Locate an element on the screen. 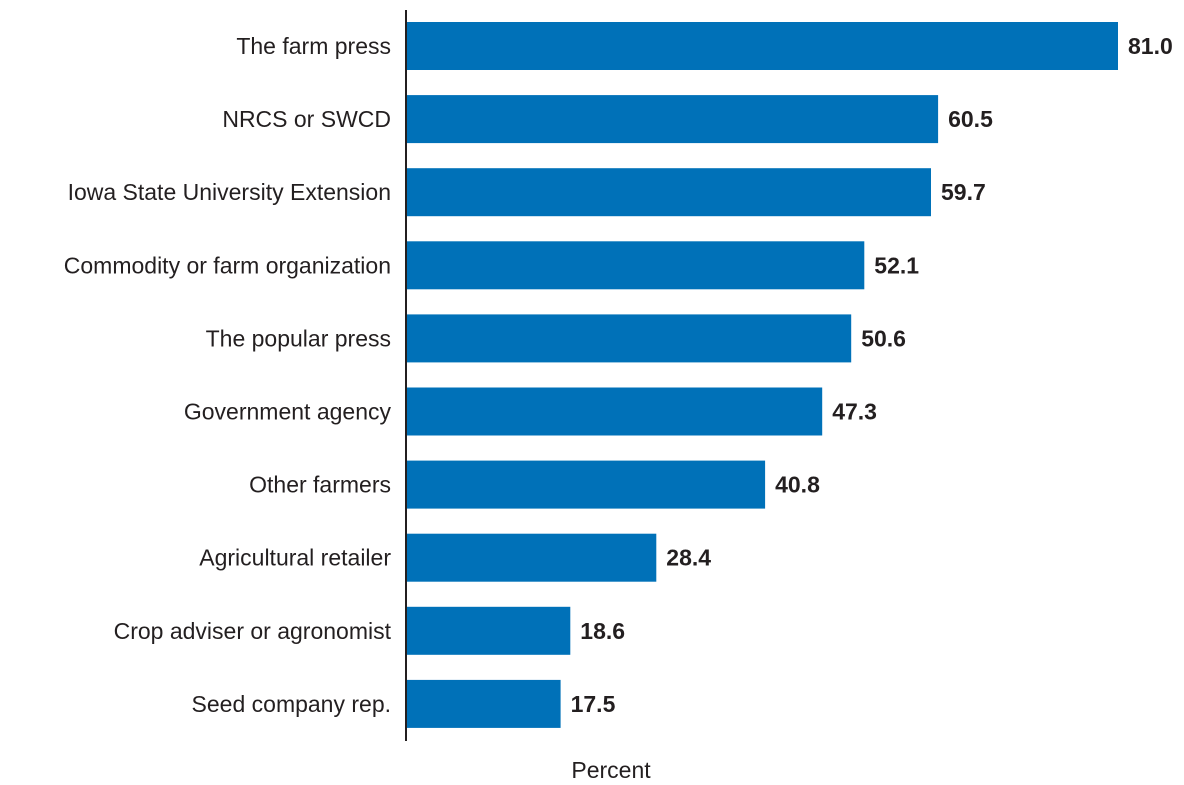 This screenshot has height=785, width=1184. value-label: 52.1 is located at coordinates (896, 265).